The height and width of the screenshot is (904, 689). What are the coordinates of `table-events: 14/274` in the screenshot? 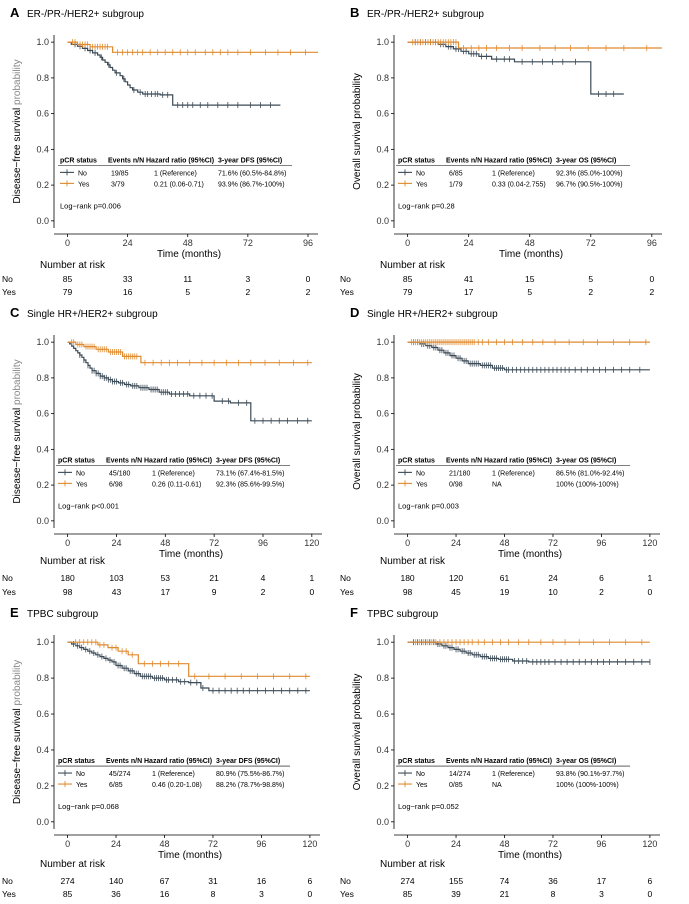 It's located at (460, 774).